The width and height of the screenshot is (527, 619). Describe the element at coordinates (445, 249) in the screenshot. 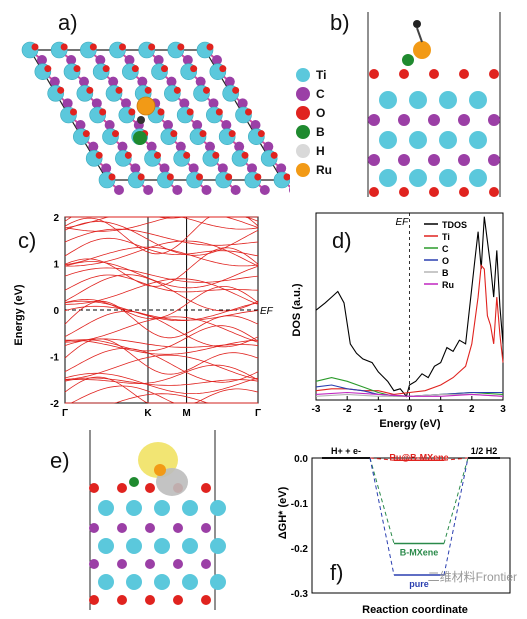

I see `legend-label: C` at that location.